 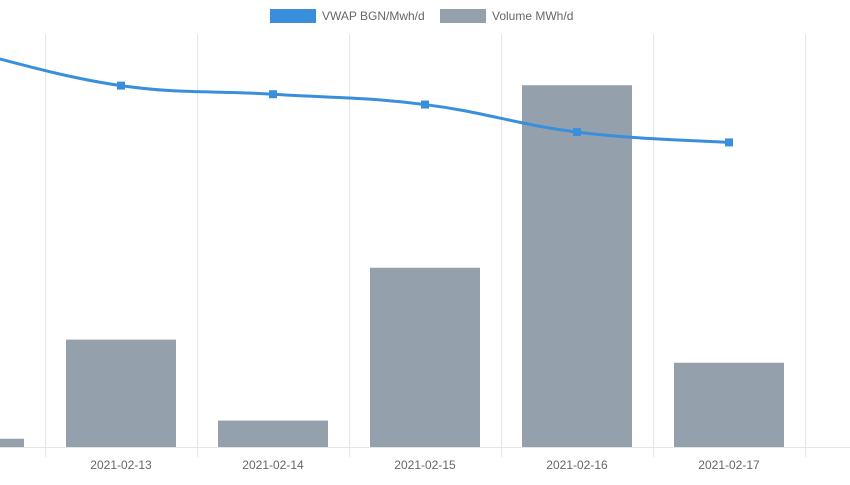 I want to click on legend-swatch-vwap, so click(x=293, y=16).